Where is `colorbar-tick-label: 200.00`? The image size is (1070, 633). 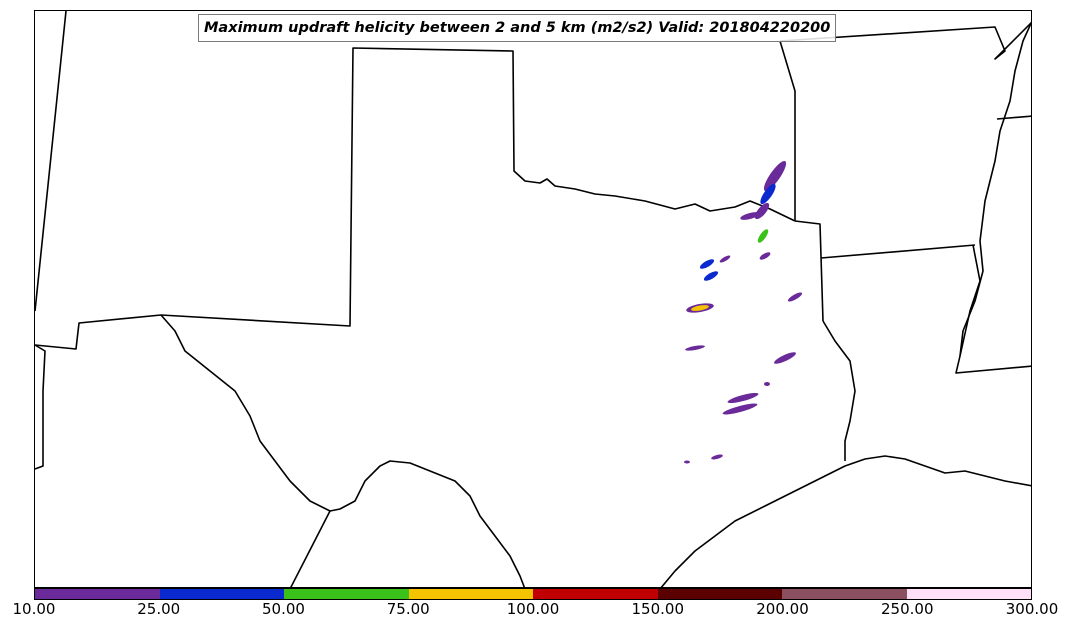
colorbar-tick-label: 200.00 is located at coordinates (782, 609).